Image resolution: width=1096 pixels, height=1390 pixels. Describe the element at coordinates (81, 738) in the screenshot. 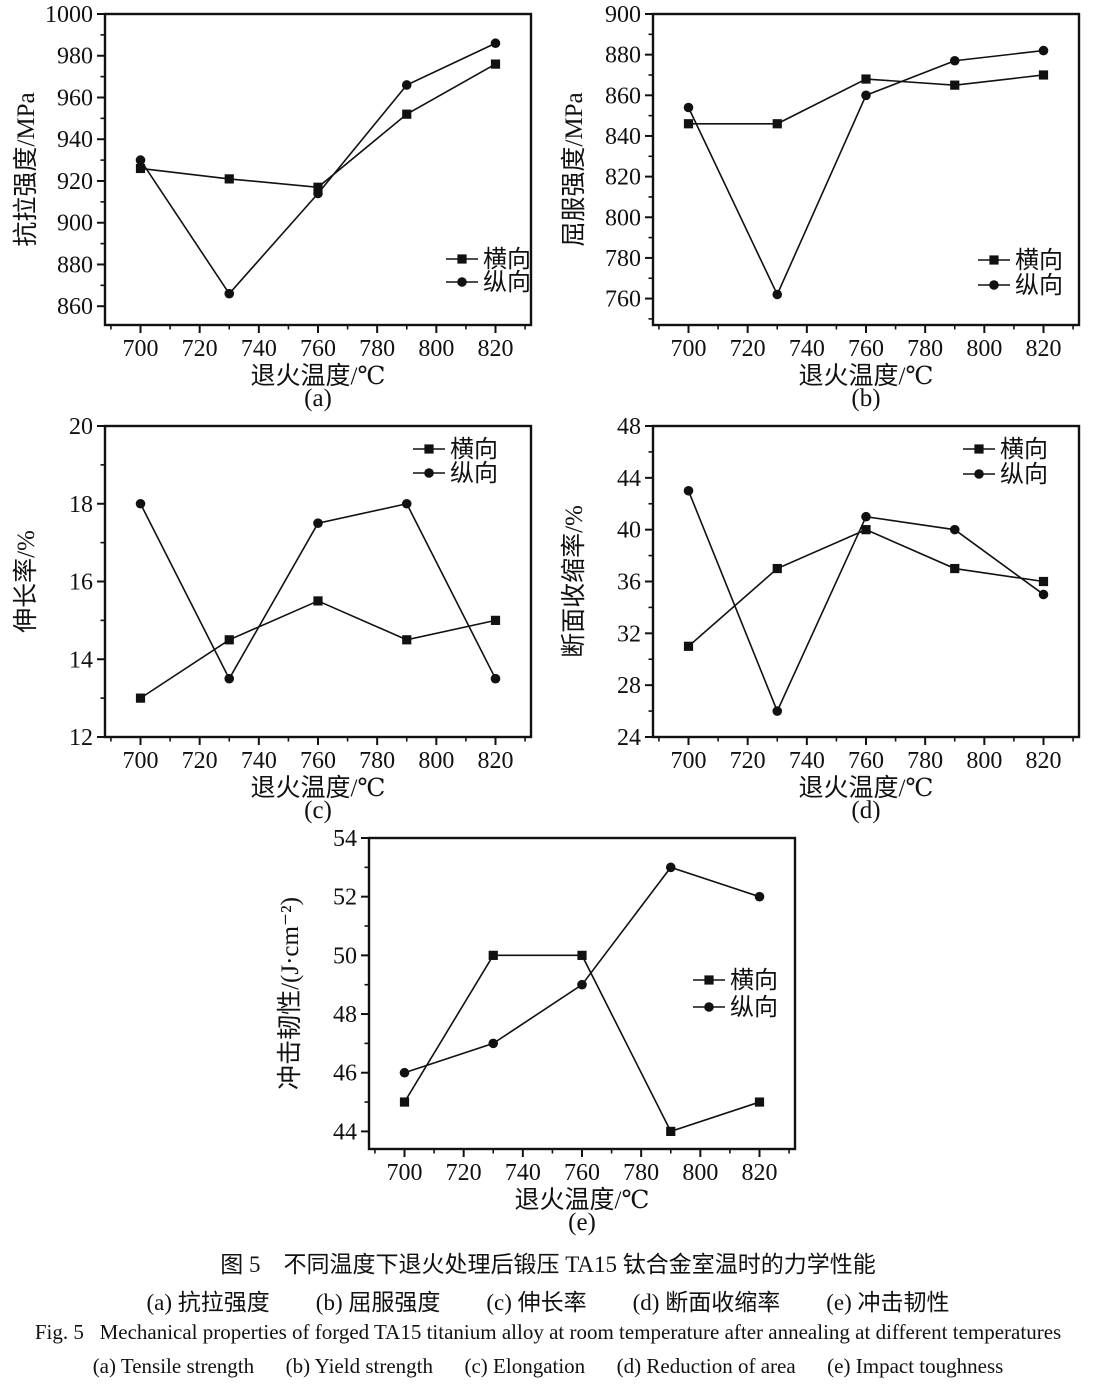

I see `y-tick-label: 12` at that location.